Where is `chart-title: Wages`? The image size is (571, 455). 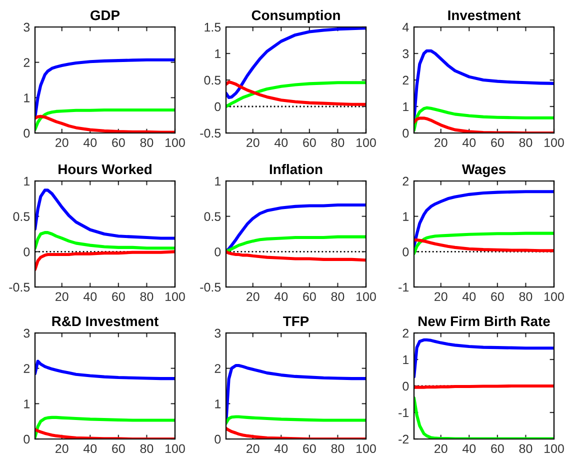
chart-title: Wages is located at coordinates (484, 170).